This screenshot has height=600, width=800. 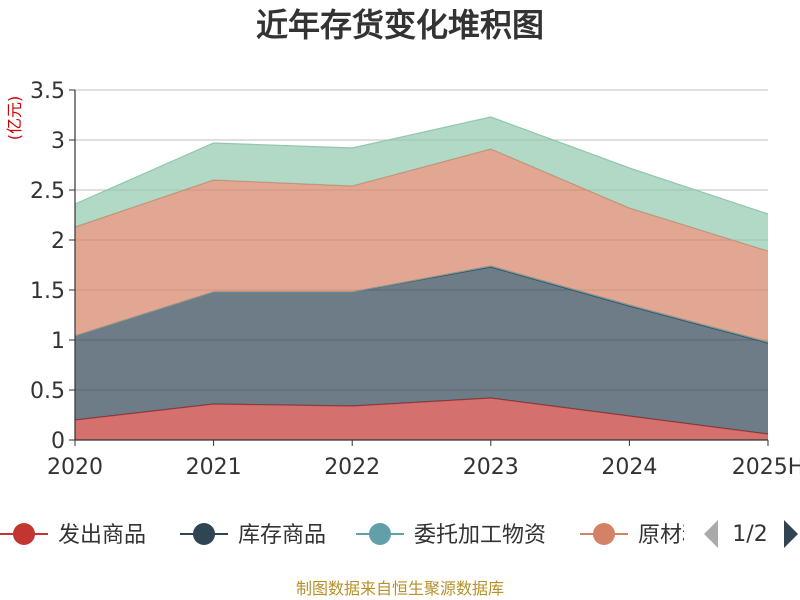 I want to click on y-tick-label: 1, so click(x=58, y=341).